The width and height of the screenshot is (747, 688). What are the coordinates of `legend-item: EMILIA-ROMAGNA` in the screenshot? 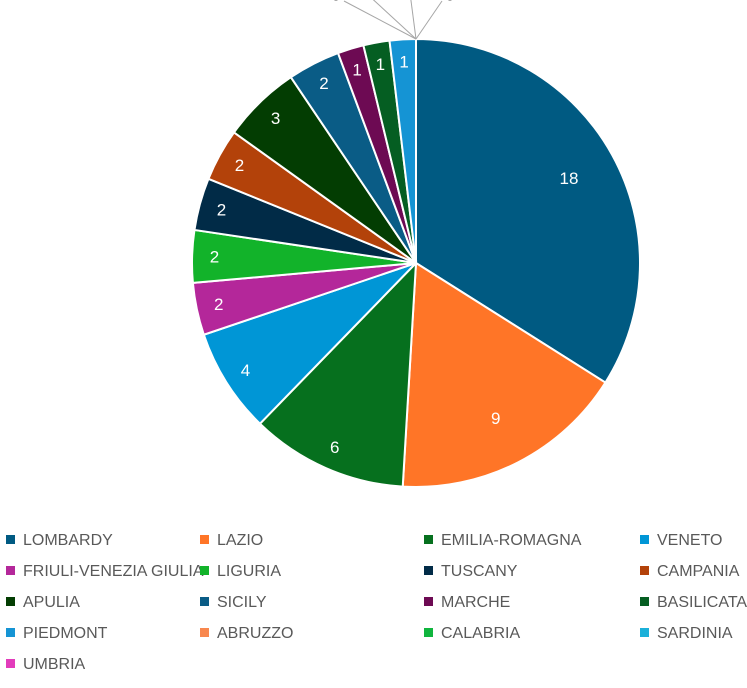 It's located at (502, 541).